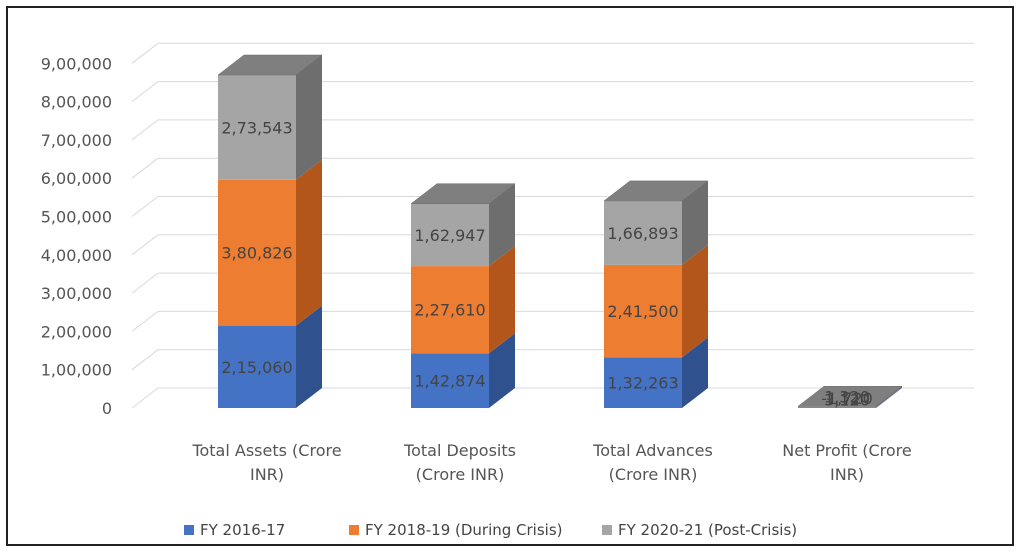  Describe the element at coordinates (459, 450) in the screenshot. I see `category-label: Total Deposits` at that location.